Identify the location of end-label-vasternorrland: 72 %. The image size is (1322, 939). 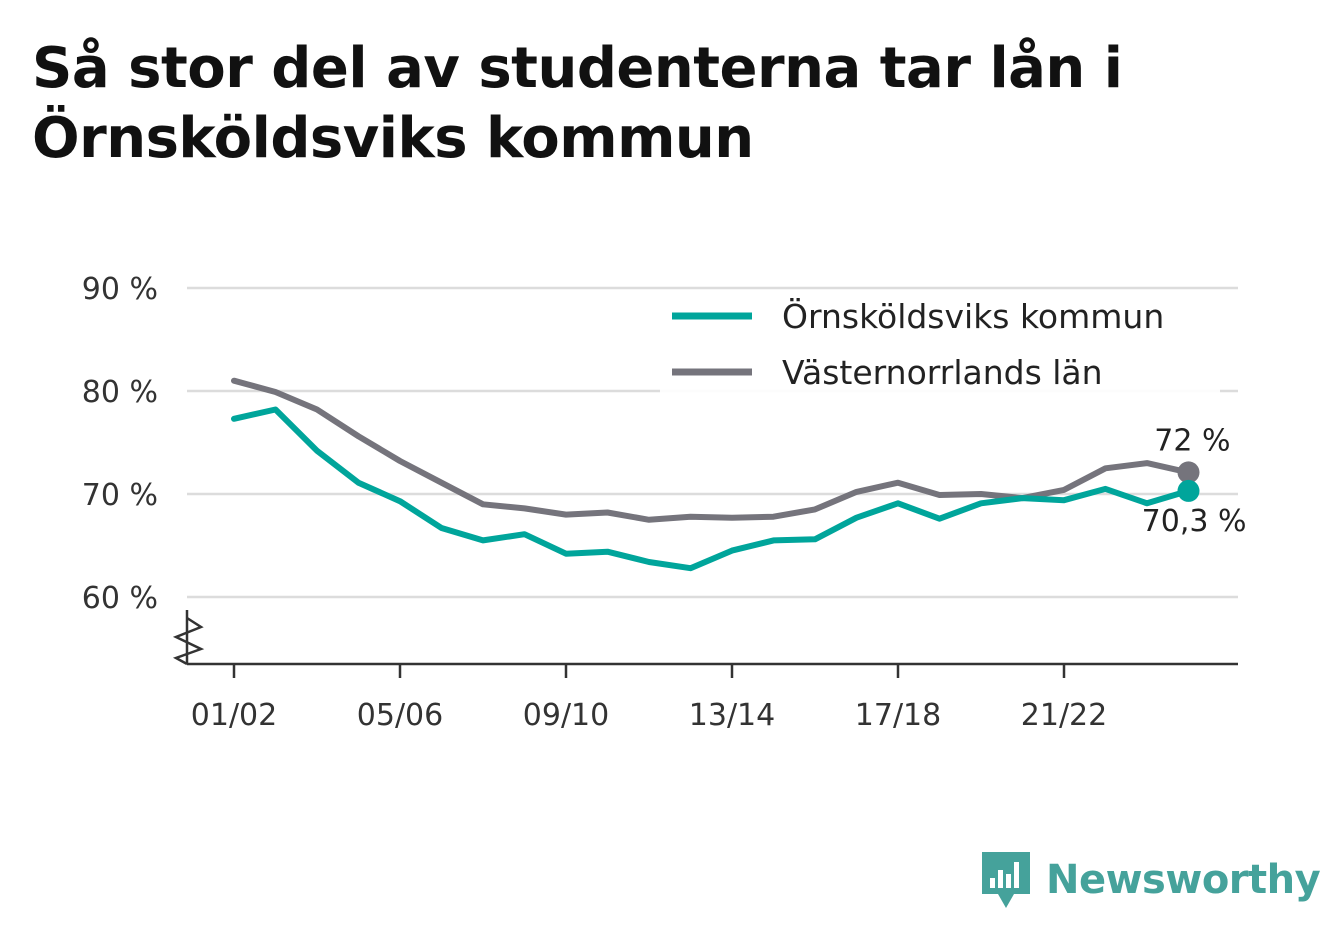
(1192, 440).